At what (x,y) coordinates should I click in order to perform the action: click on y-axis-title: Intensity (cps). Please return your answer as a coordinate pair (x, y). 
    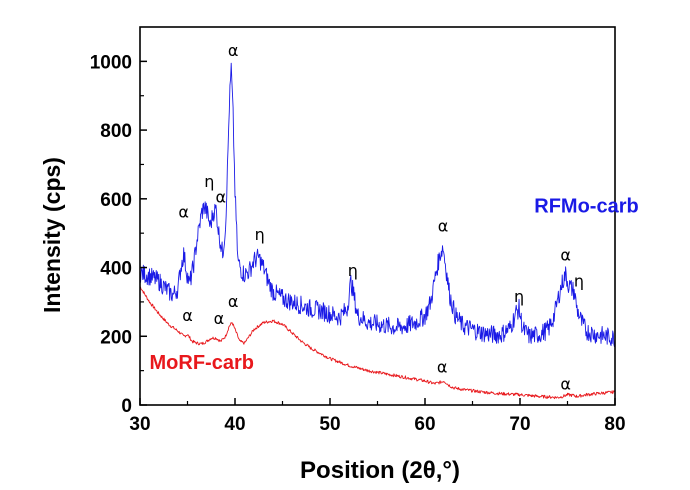
    Looking at the image, I should click on (52, 235).